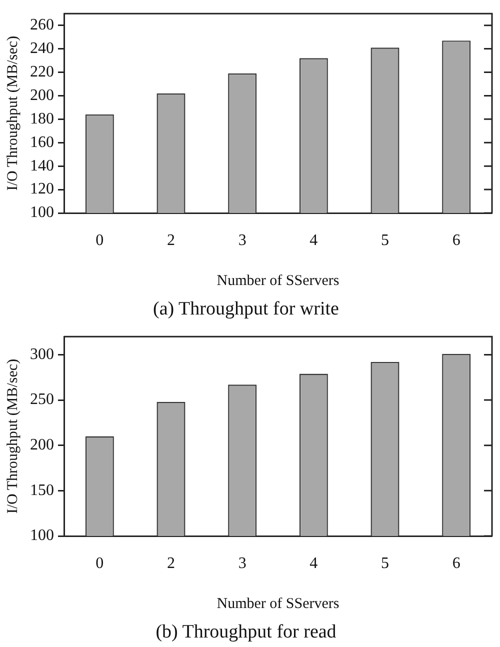 This screenshot has width=500, height=647. I want to click on y-tick-label: 220, so click(42, 71).